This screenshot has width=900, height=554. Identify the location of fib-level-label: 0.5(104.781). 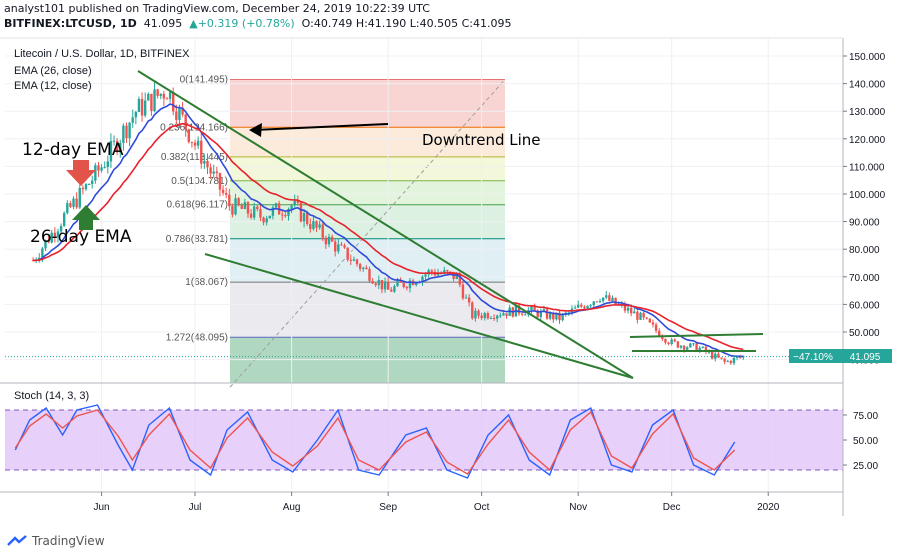
(199, 181).